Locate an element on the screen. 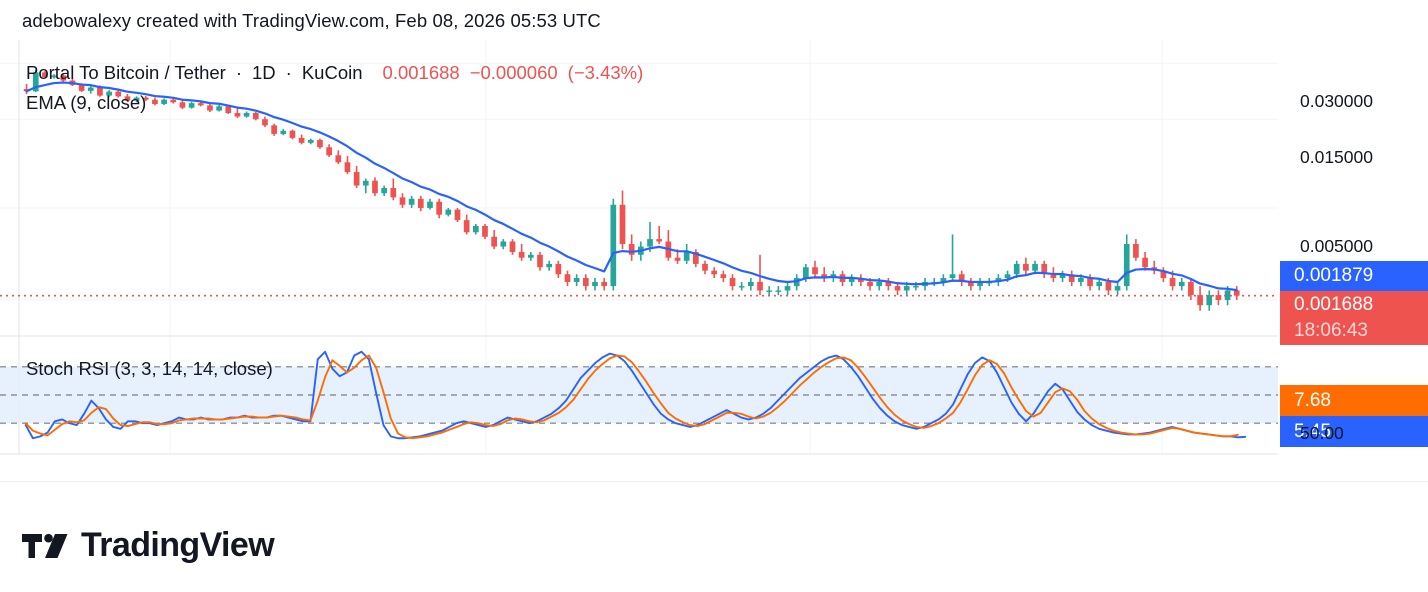 The image size is (1428, 592). legend-exchange: KuCoin is located at coordinates (332, 72).